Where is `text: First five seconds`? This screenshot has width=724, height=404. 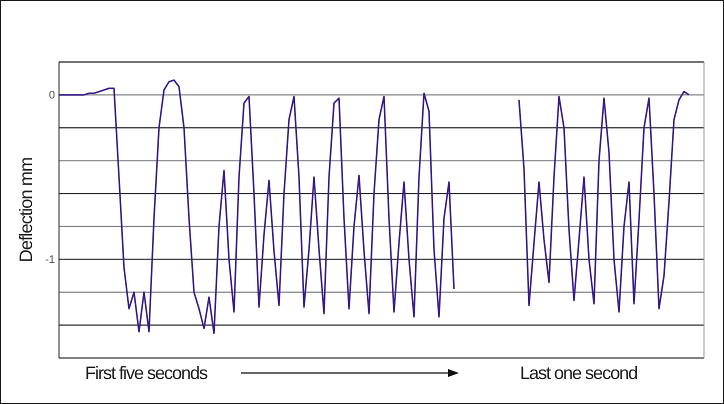
text: First five seconds is located at coordinates (146, 373).